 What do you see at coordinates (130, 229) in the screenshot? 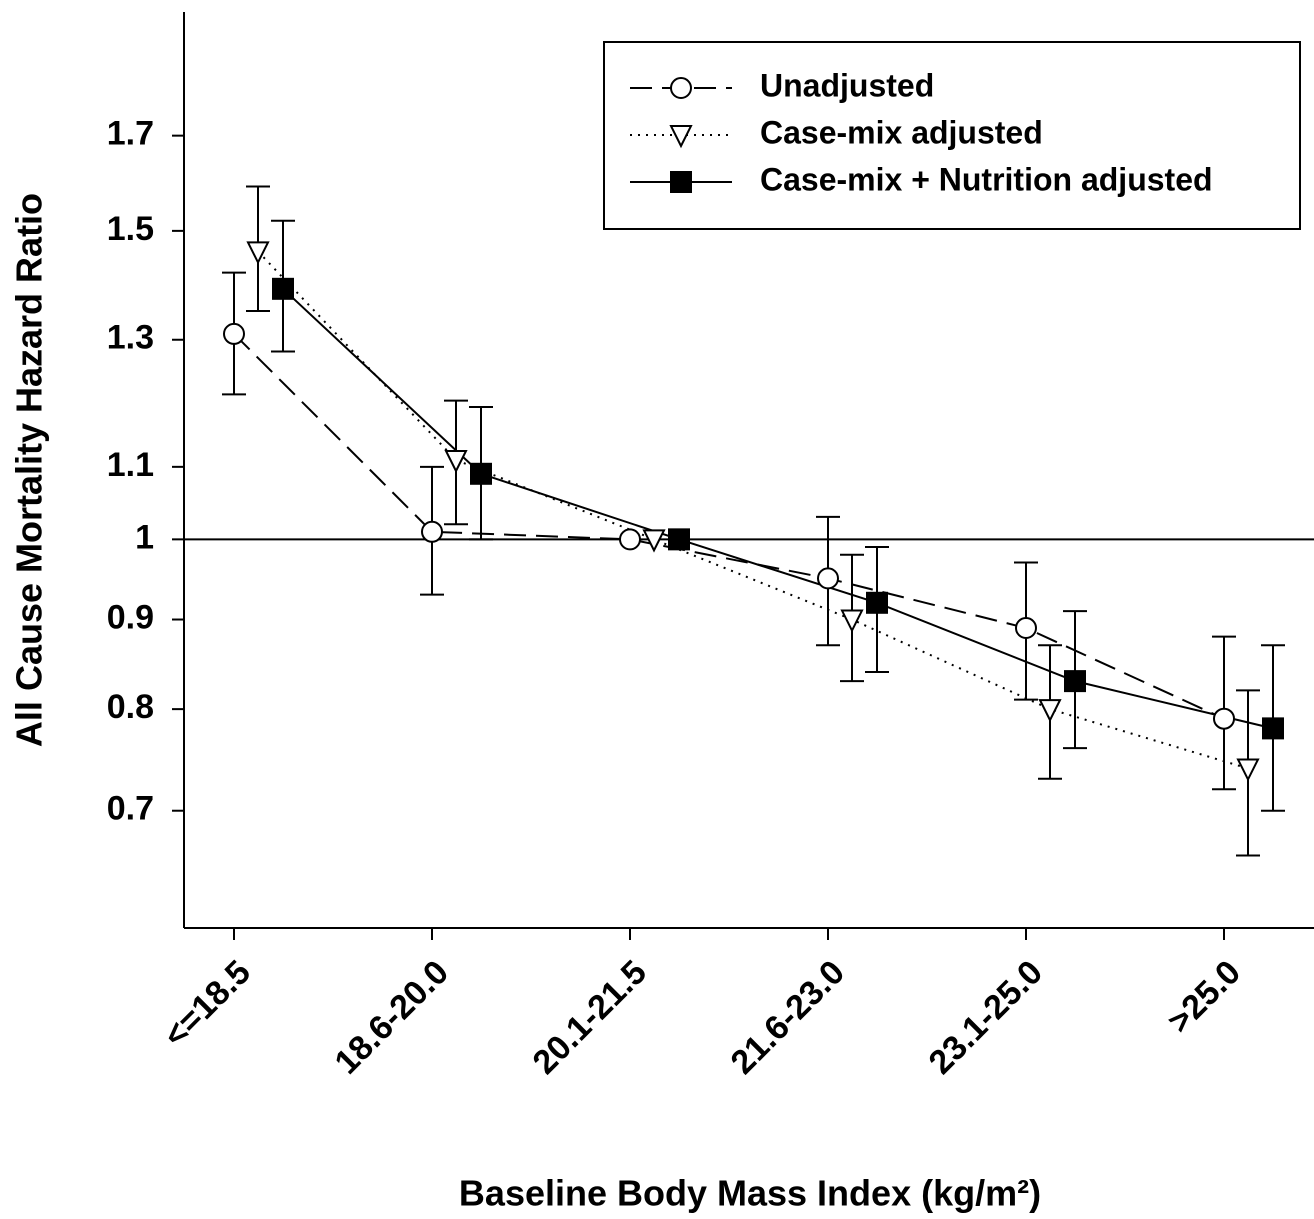
I see `y-tick-label: 1.5` at bounding box center [130, 229].